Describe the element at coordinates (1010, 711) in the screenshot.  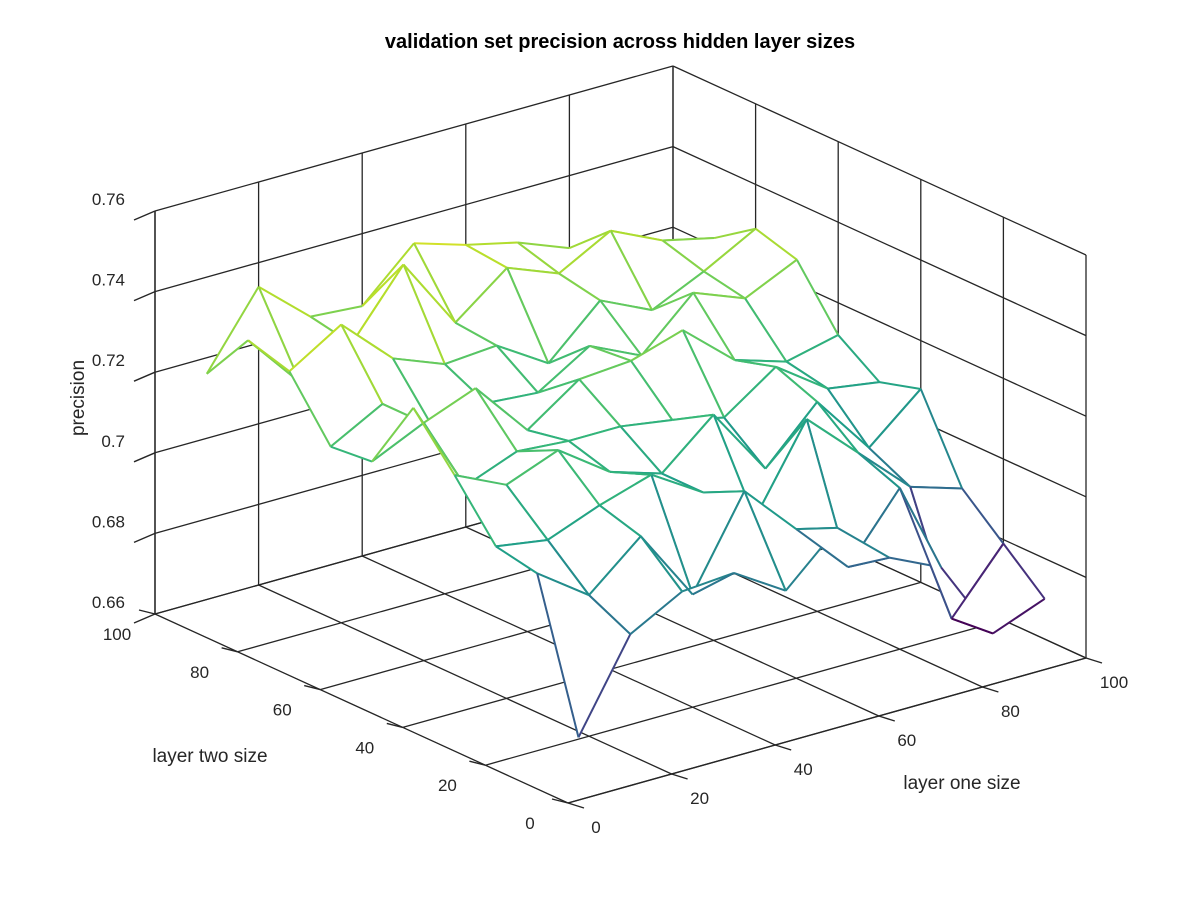
I see `x-tick-label: 80` at that location.